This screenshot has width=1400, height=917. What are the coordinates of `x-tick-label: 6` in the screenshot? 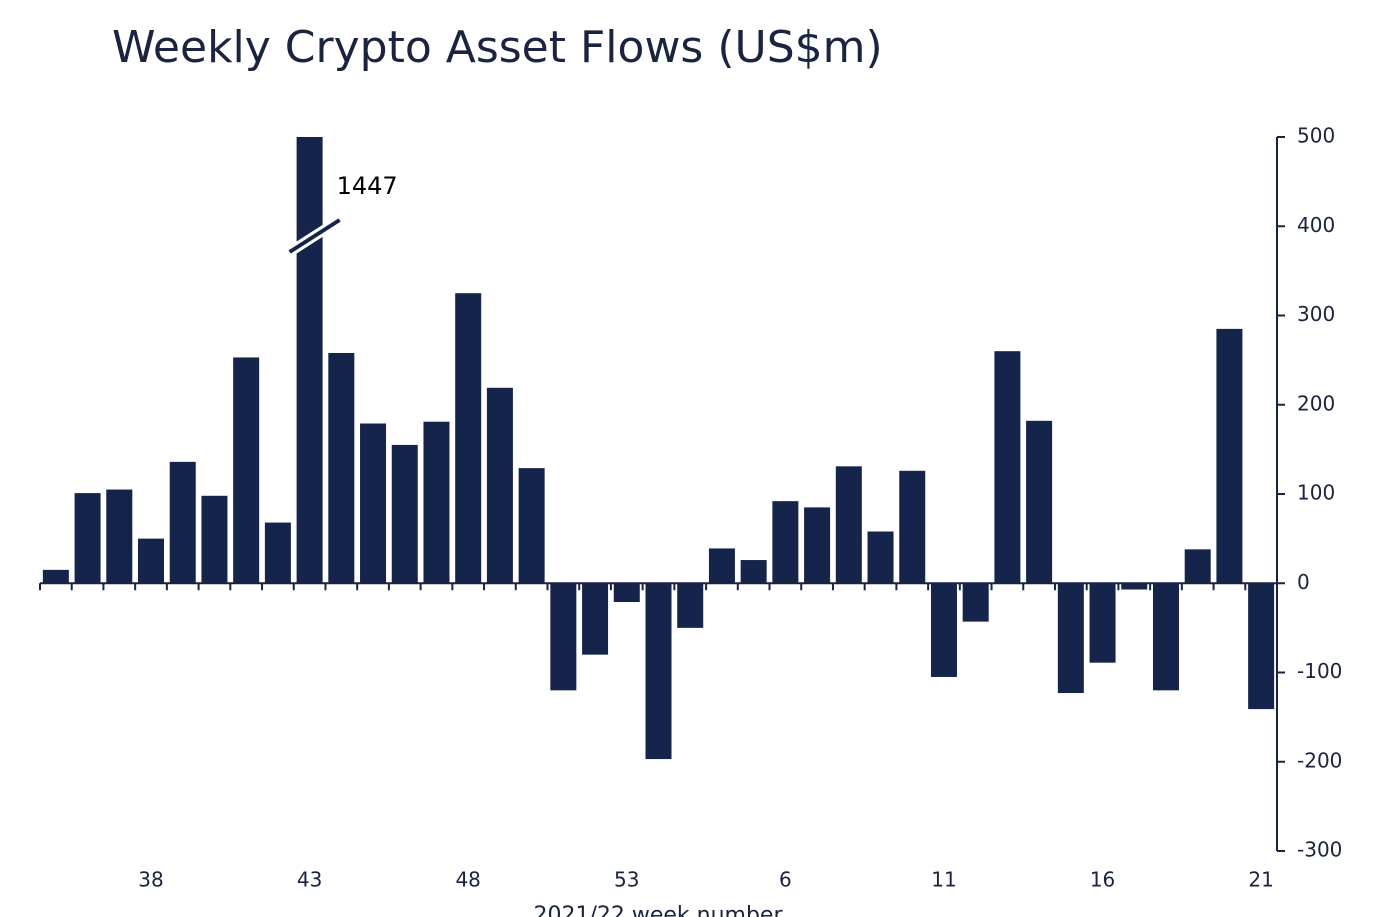 It's located at (785, 880).